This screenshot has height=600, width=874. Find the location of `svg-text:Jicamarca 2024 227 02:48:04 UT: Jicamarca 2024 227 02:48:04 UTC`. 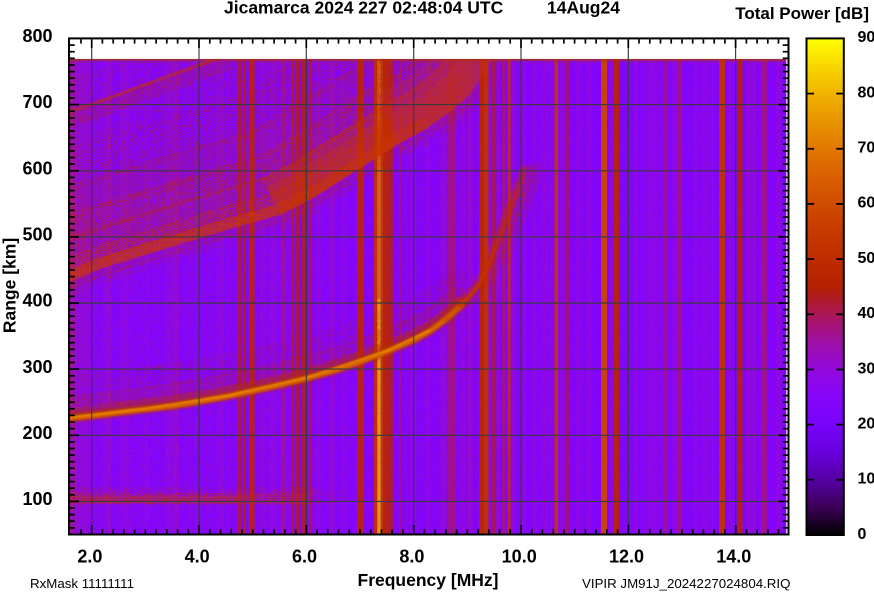

svg-text:Jicamarca 2024 227 02:48:04 UT: Jicamarca 2024 227 02:48:04 UTC is located at coordinates (364, 9).